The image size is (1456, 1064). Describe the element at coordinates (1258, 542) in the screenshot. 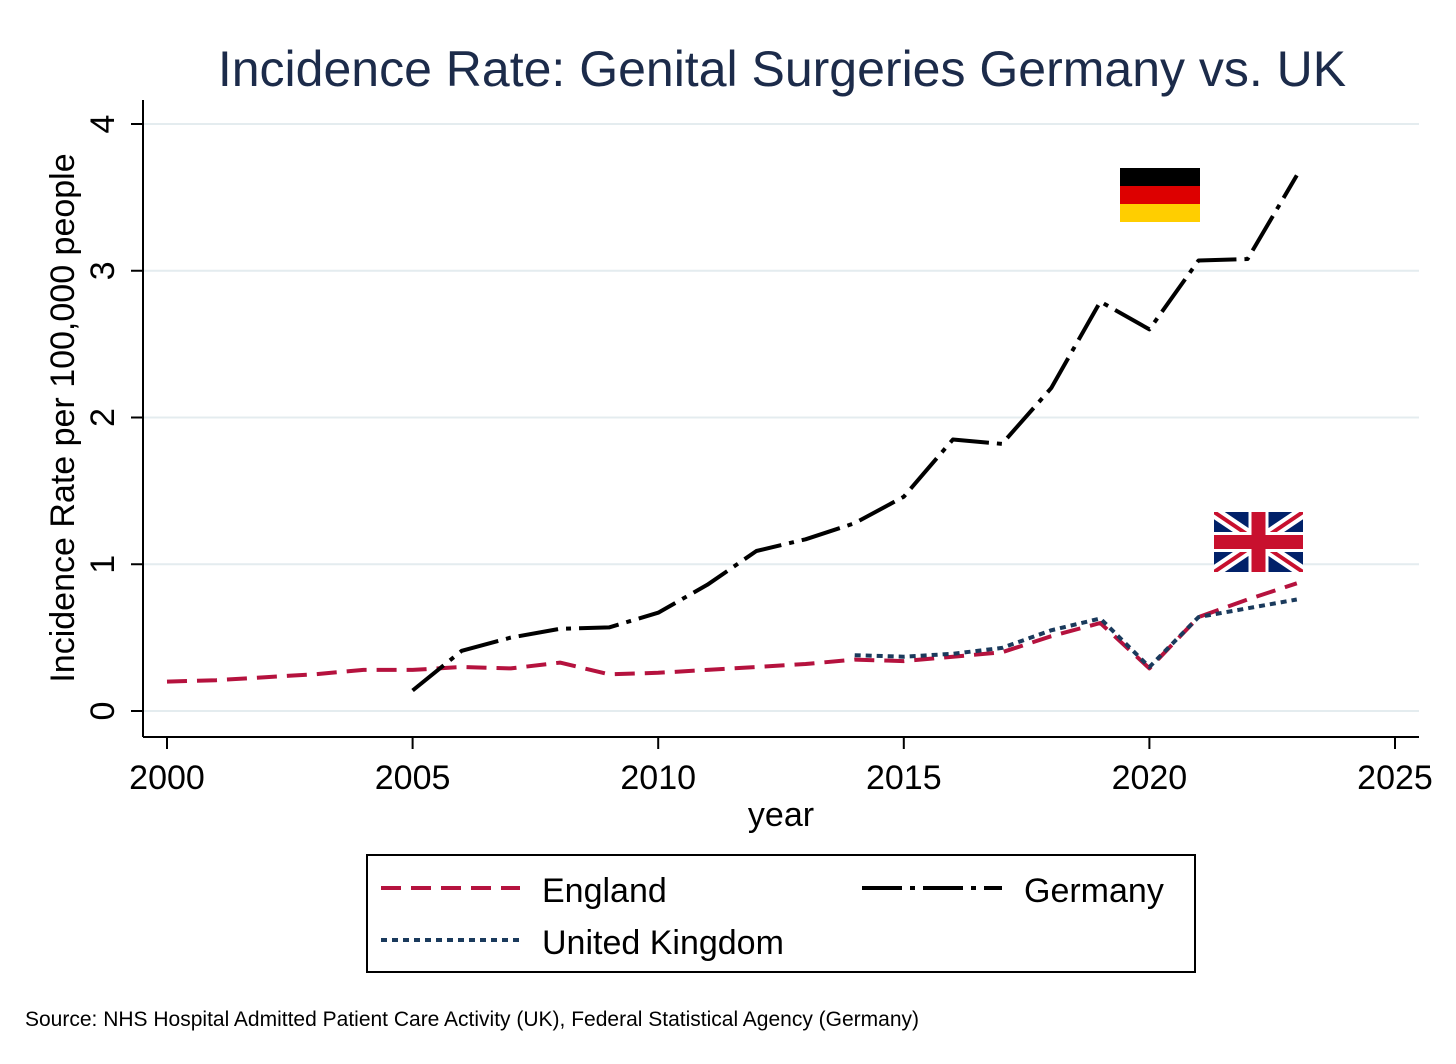

I see `uk-flag-icon` at that location.